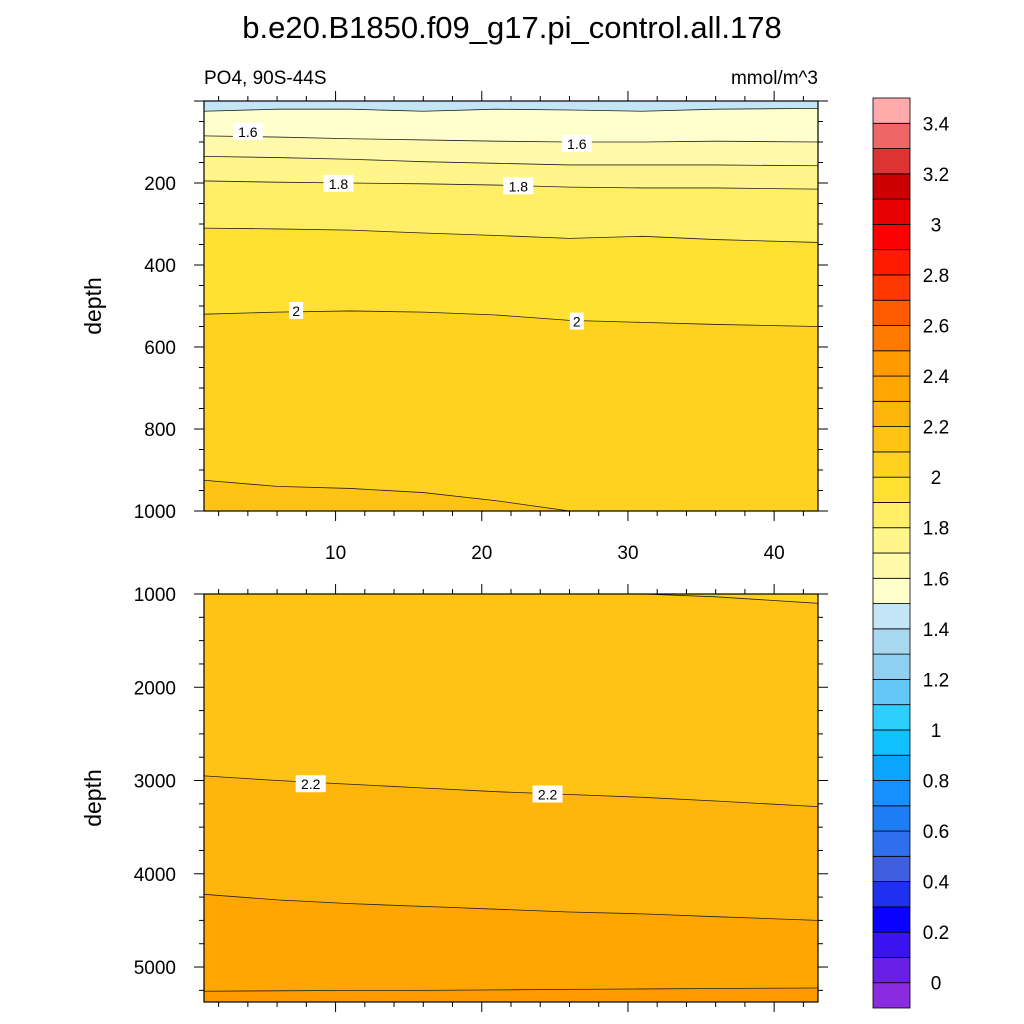  Describe the element at coordinates (936, 175) in the screenshot. I see `colorbar-tick-label: 3.2` at that location.